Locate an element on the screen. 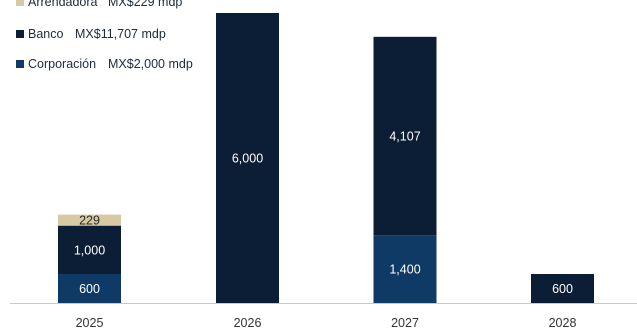 The width and height of the screenshot is (637, 328). x-tick-label-2027: 2027 is located at coordinates (405, 322).